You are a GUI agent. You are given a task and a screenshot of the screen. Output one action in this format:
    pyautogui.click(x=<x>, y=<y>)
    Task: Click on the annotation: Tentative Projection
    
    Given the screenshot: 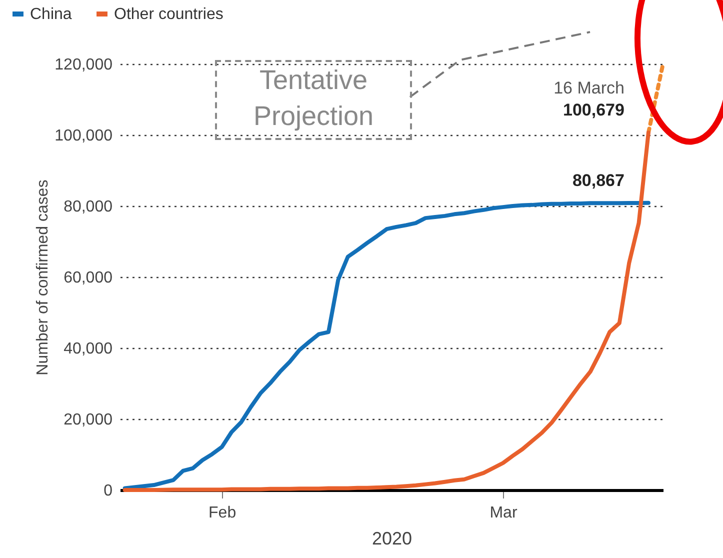 What is the action you would take?
    pyautogui.click(x=313, y=100)
    